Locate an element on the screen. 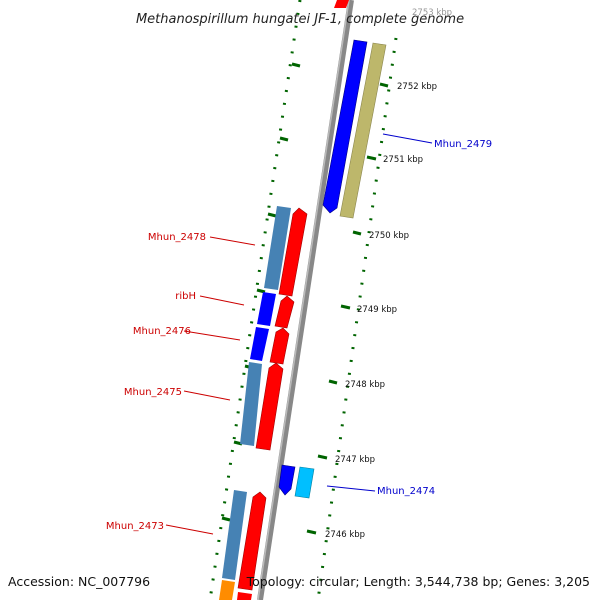 Image resolution: width=600 pixels, height=600 pixels. gene-mhun-2478-cds is located at coordinates (277, 248).